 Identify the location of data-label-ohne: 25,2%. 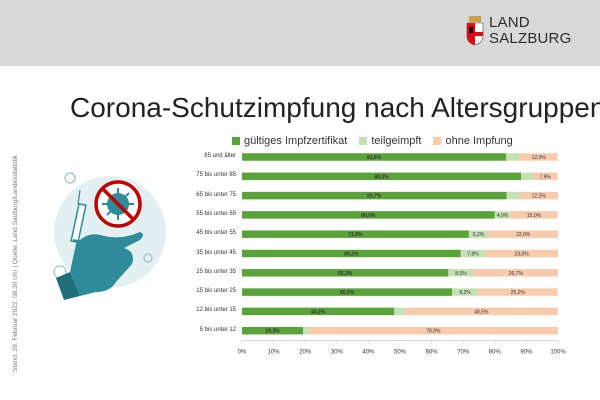
(518, 293).